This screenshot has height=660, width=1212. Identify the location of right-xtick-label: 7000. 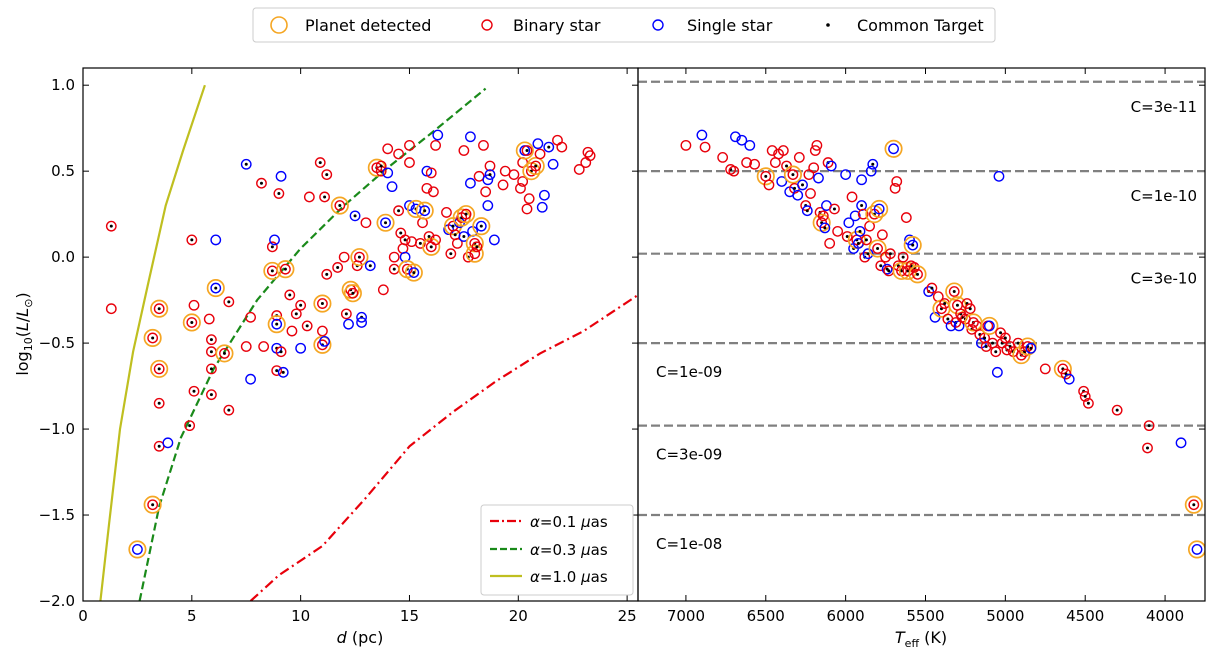
(686, 616).